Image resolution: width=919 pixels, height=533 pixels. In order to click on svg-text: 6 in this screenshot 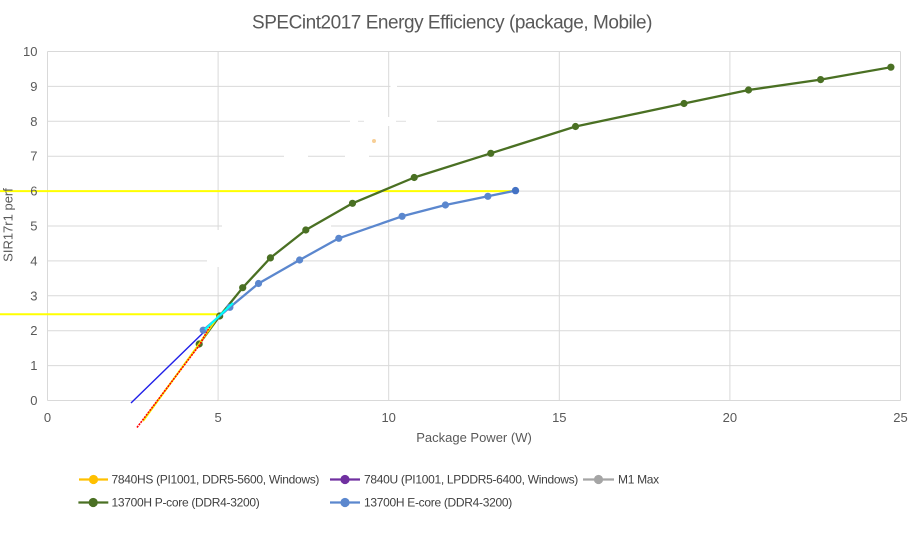, I will do `click(33, 191)`.